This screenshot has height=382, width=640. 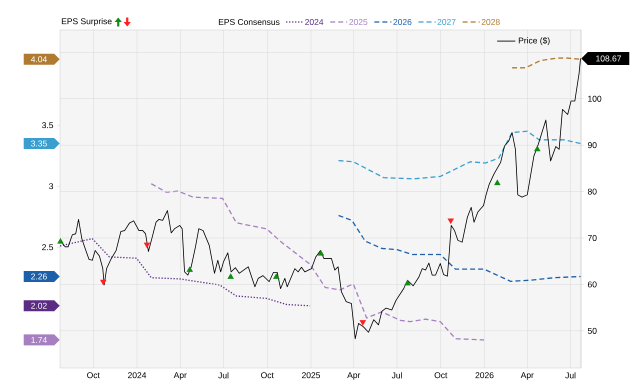 What do you see at coordinates (51, 186) in the screenshot?
I see `y-tick-label: 3` at bounding box center [51, 186].